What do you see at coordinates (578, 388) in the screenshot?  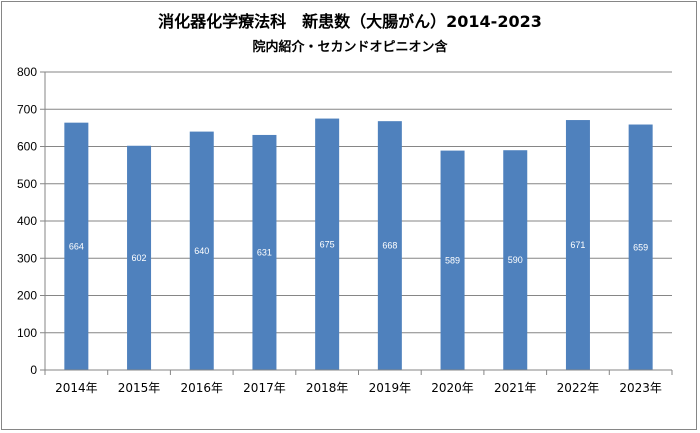 I see `x-tick-label: 2022年` at bounding box center [578, 388].